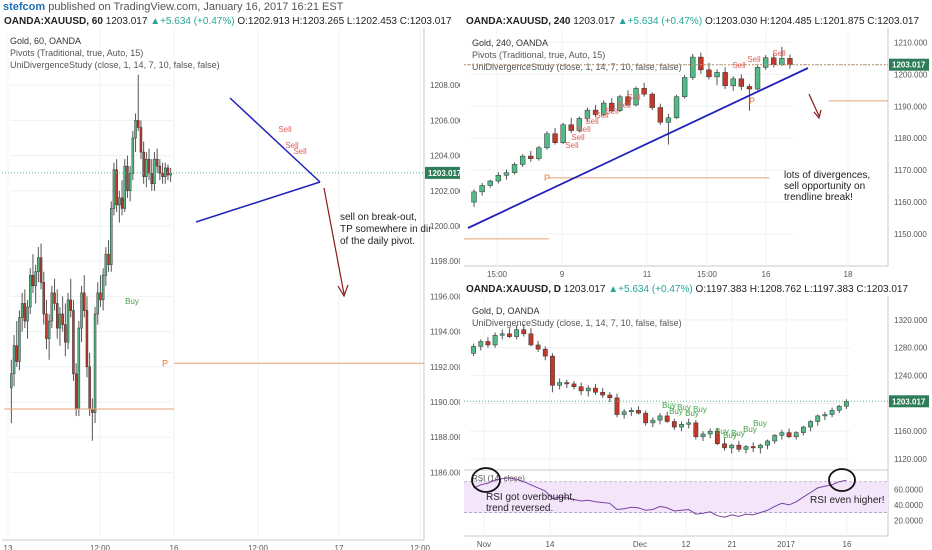 The width and height of the screenshot is (932, 550). I want to click on annotation-text: RSI got overbought,, so click(530, 497).